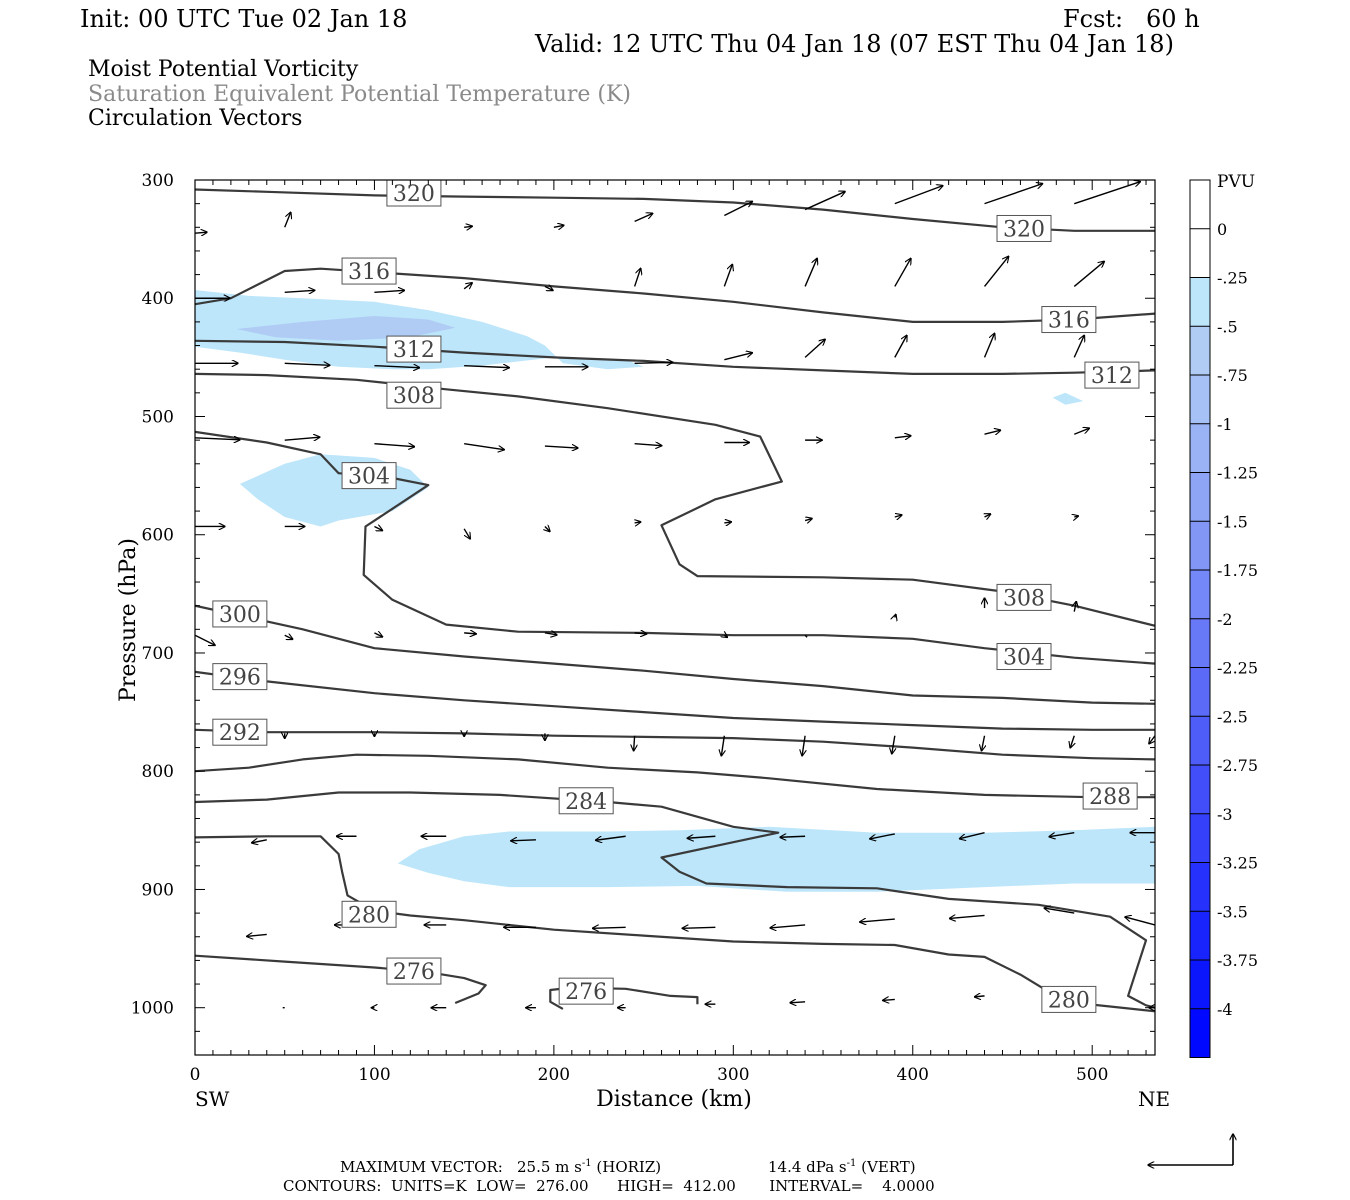 This screenshot has height=1200, width=1350. Describe the element at coordinates (369, 477) in the screenshot. I see `contour-label-text: 304` at that location.